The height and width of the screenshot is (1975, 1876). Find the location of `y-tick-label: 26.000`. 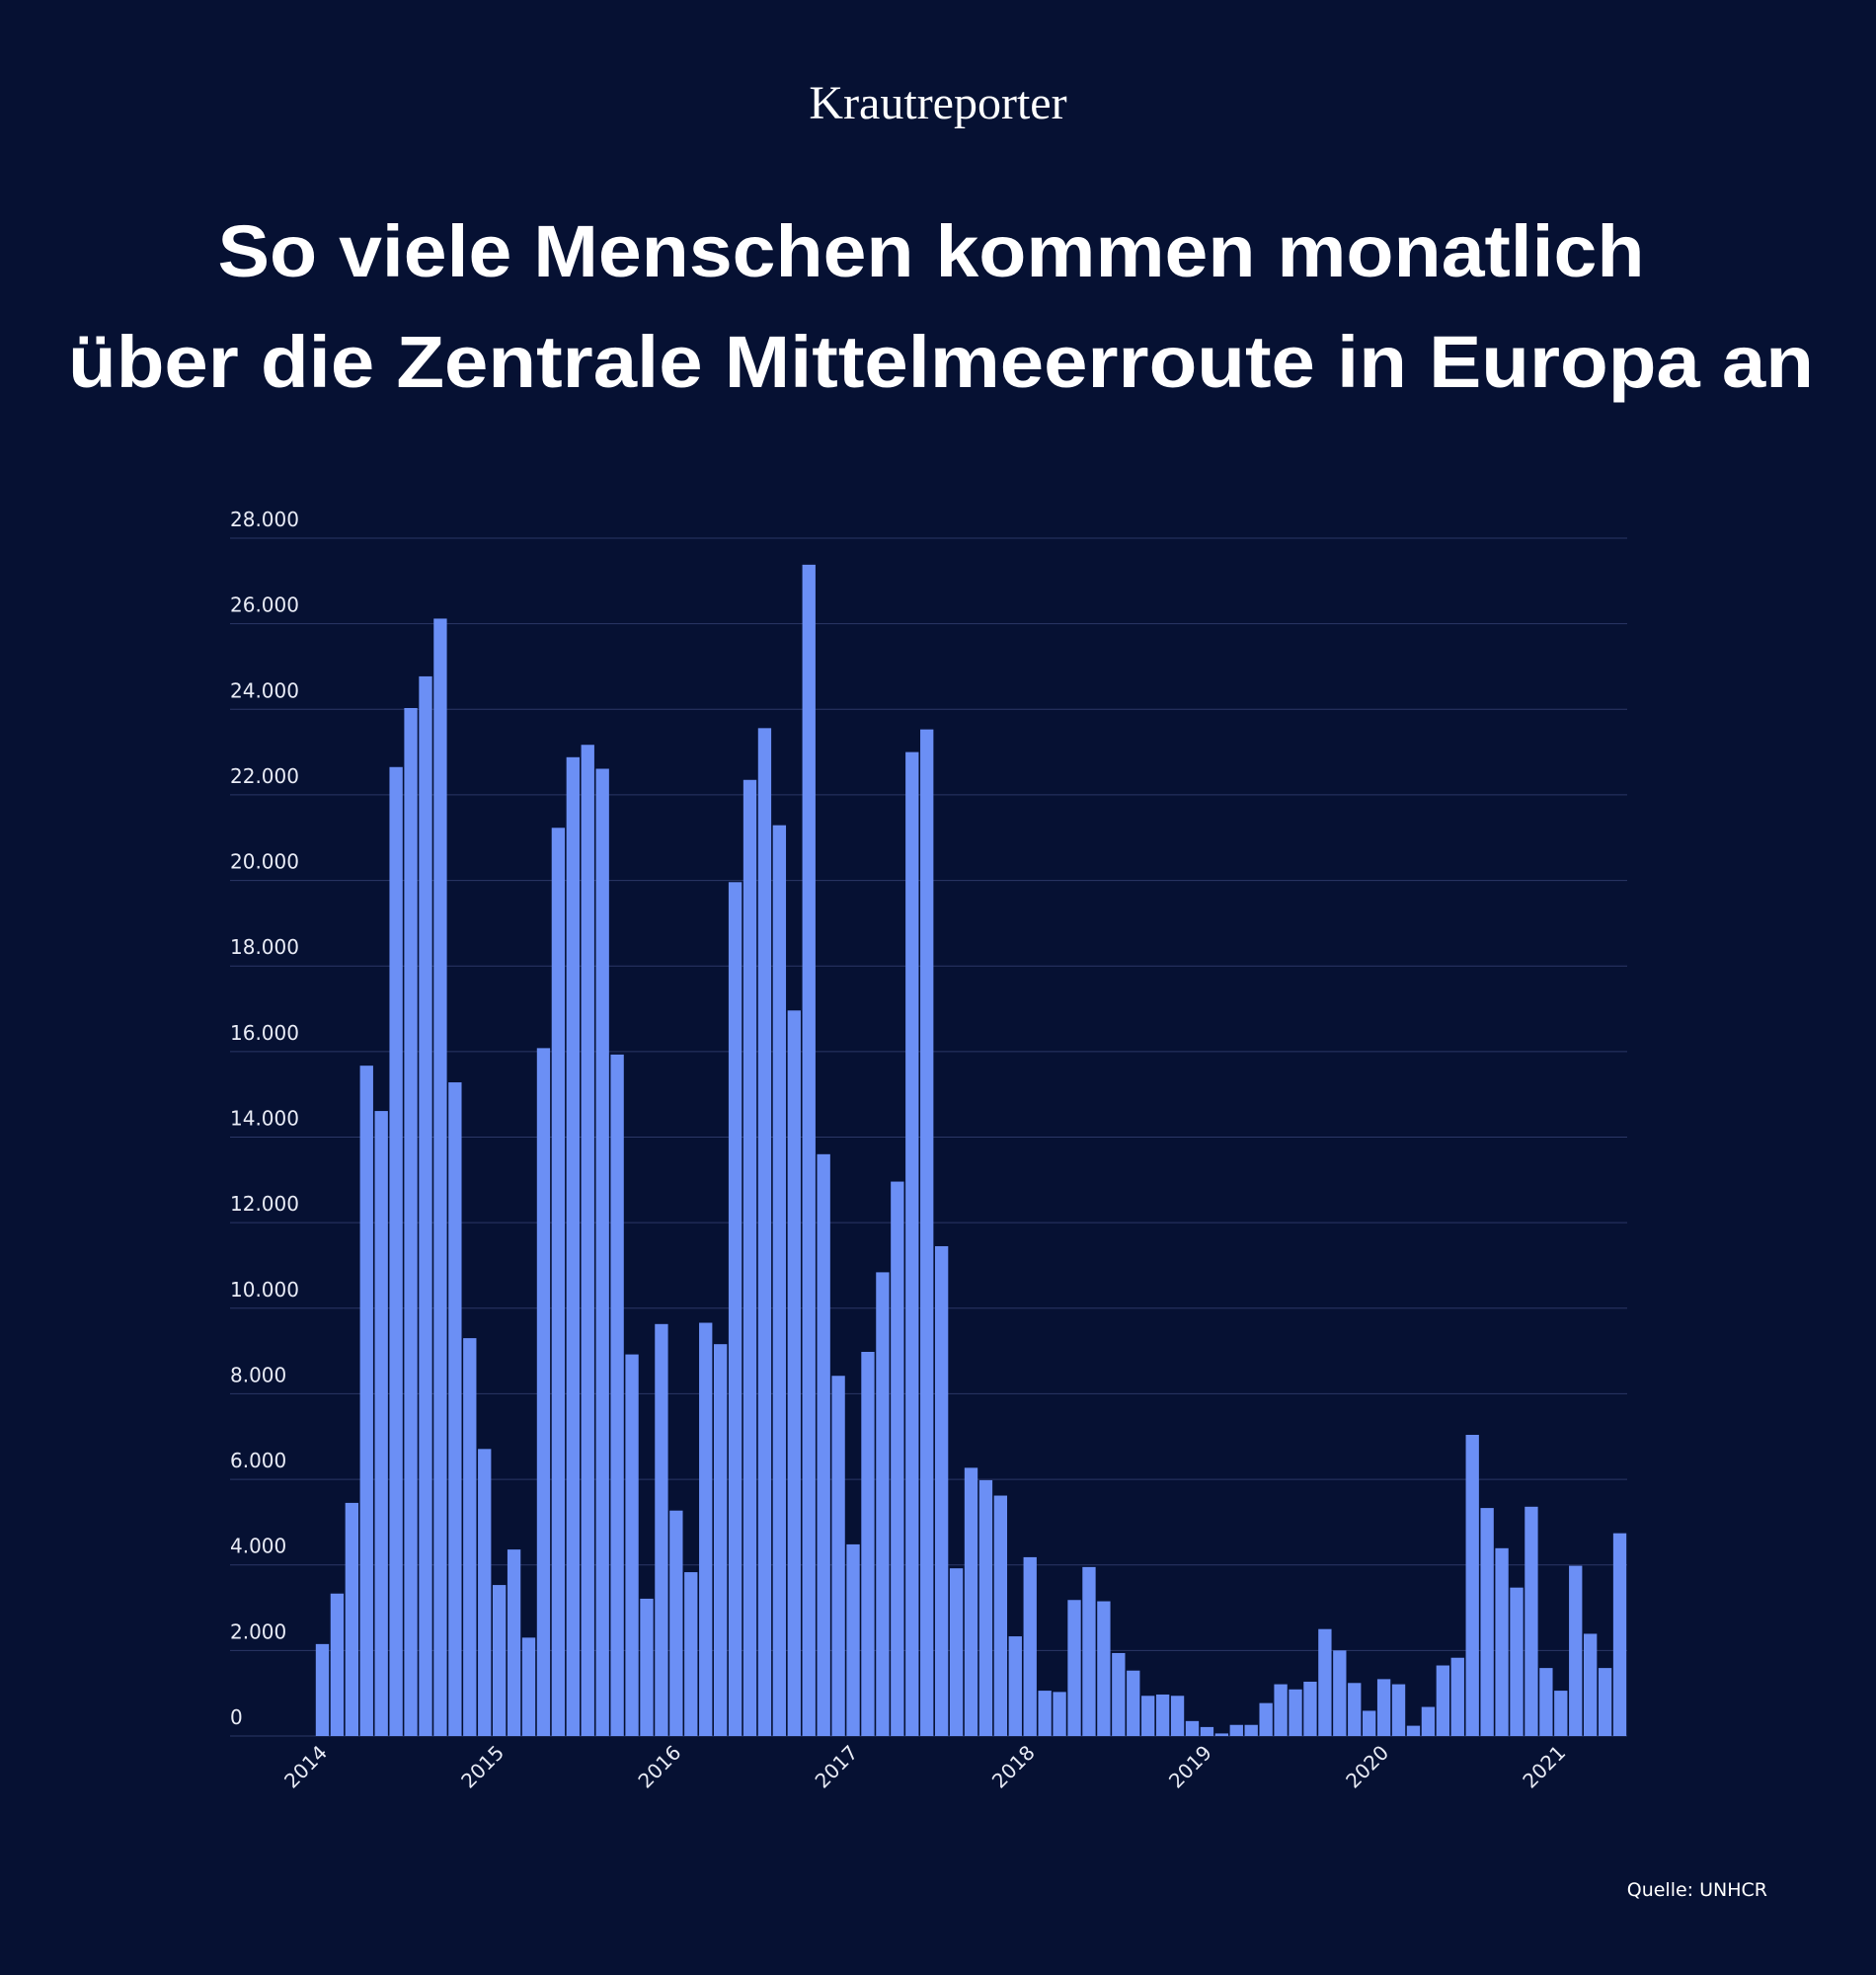

y-tick-label: 26.000 is located at coordinates (264, 605).